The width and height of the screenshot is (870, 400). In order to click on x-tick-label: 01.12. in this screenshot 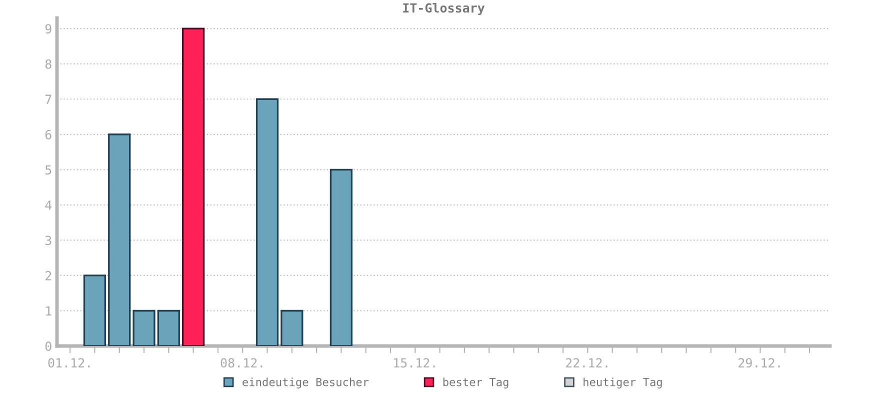, I will do `click(69, 363)`.